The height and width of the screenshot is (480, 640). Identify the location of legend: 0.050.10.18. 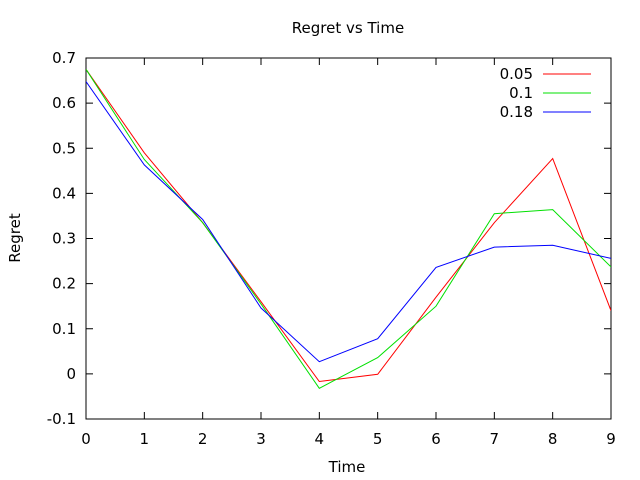
(545, 93).